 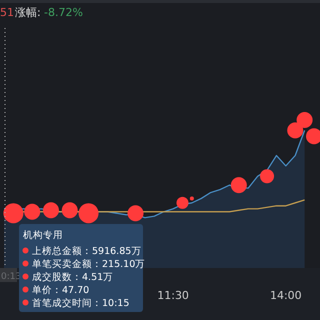 What do you see at coordinates (7, 12) in the screenshot?
I see `text: 51` at bounding box center [7, 12].